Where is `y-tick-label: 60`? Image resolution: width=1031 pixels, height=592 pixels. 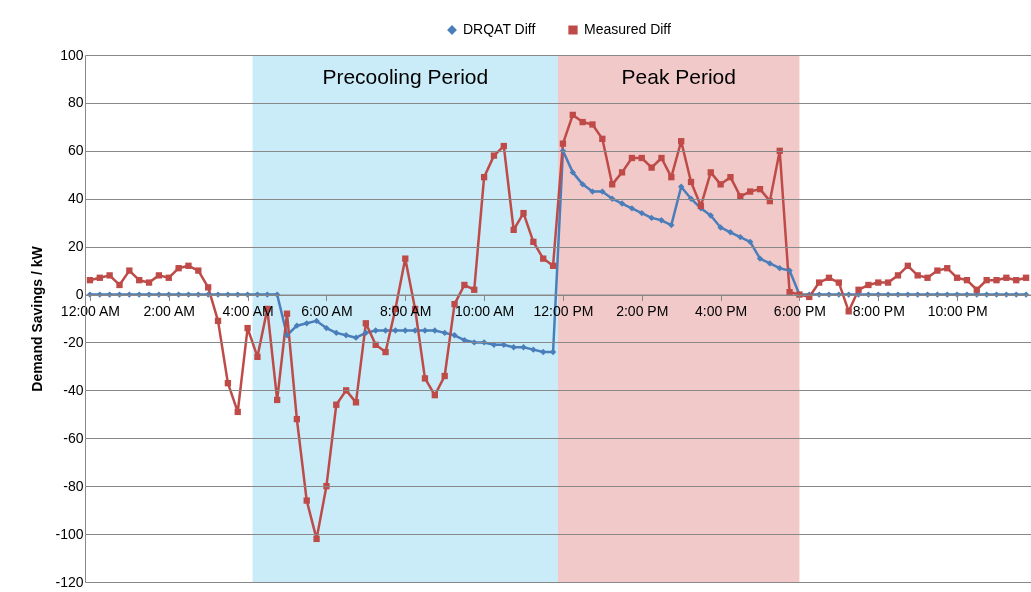 y-tick-label: 60 is located at coordinates (75, 150).